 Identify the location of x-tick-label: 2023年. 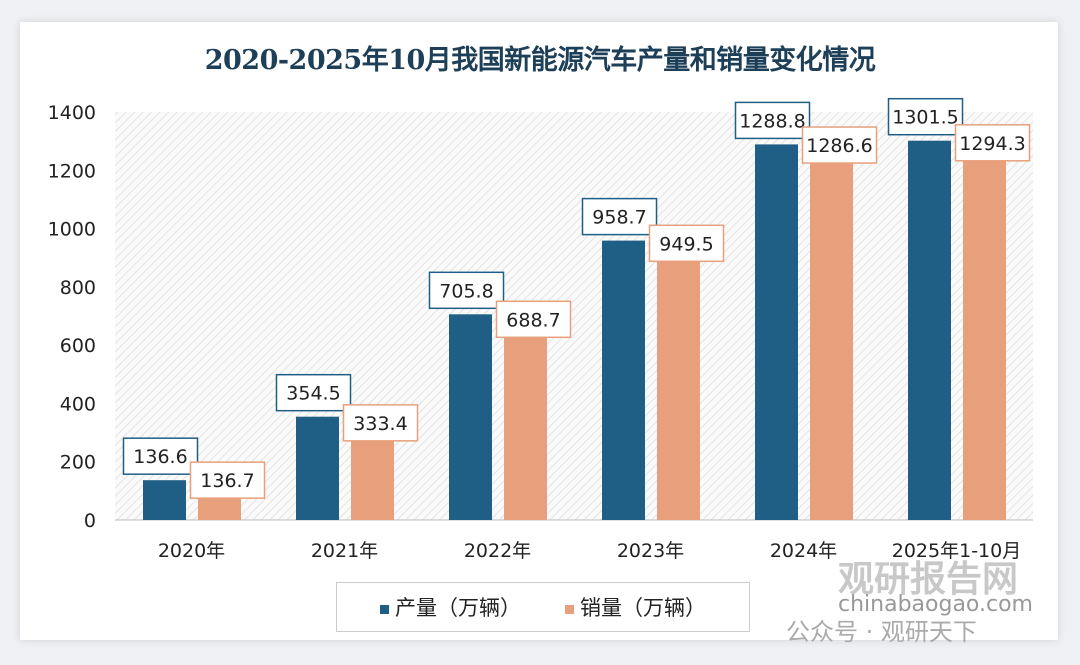
(650, 551).